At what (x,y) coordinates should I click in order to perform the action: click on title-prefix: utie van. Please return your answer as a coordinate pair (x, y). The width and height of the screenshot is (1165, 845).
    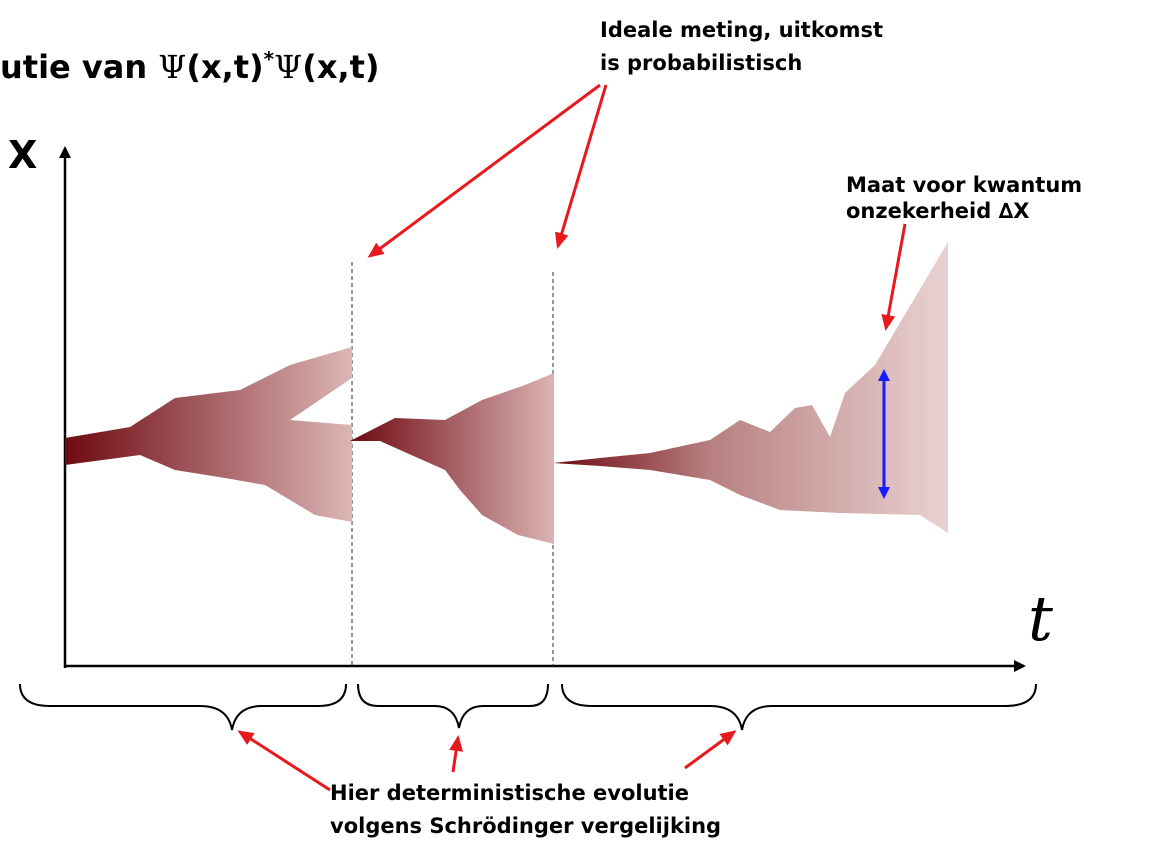
    Looking at the image, I should click on (79, 67).